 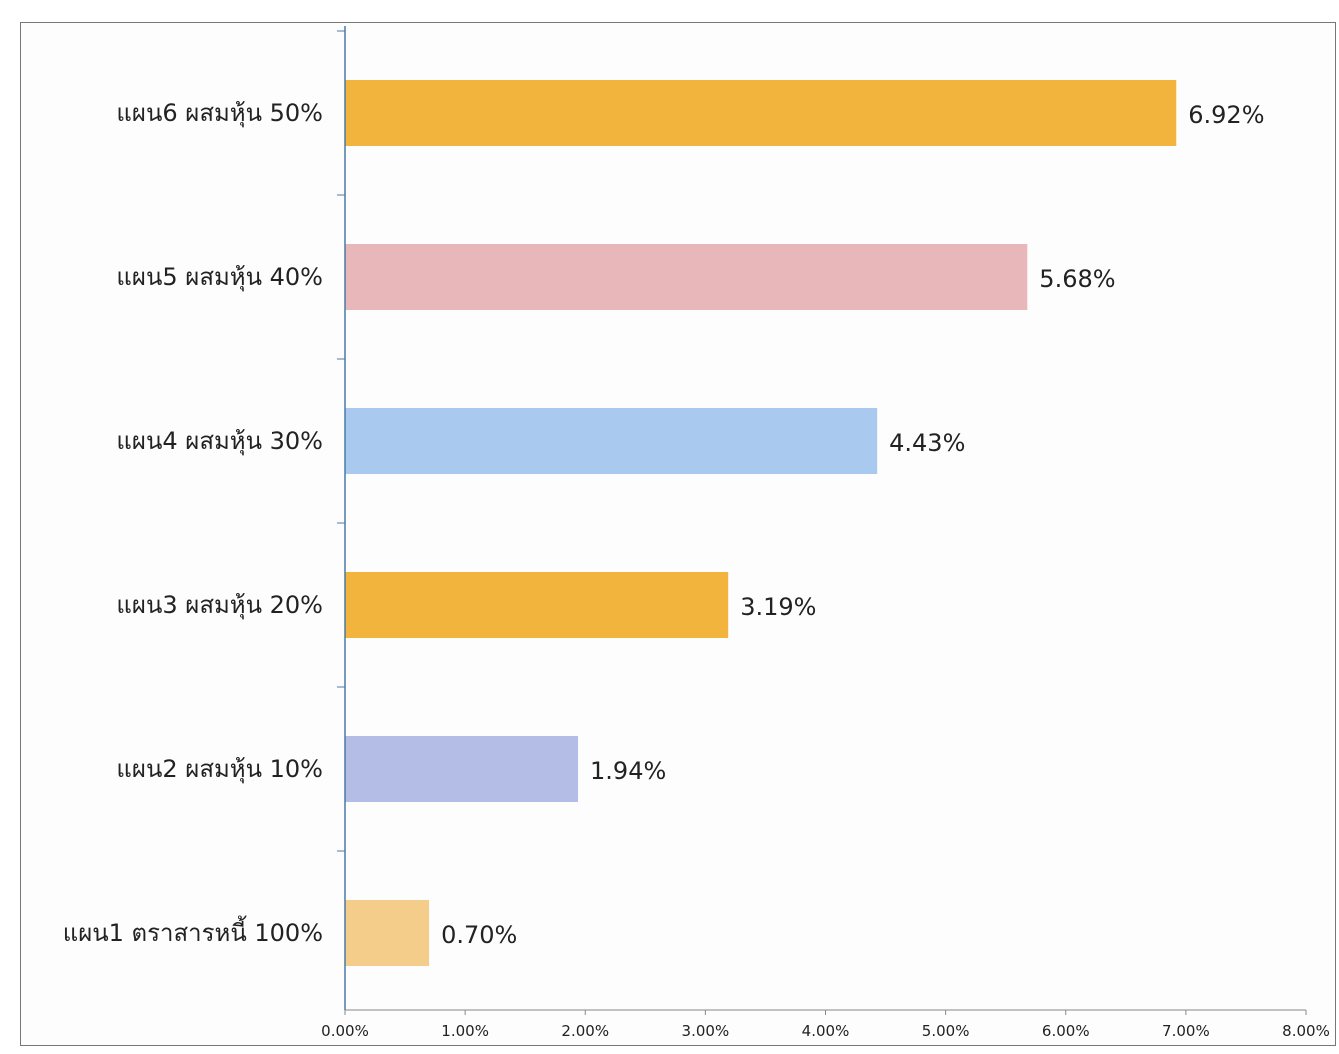 I want to click on category-label: แผน3 ผสมหุ้น 20%, so click(x=219, y=605).